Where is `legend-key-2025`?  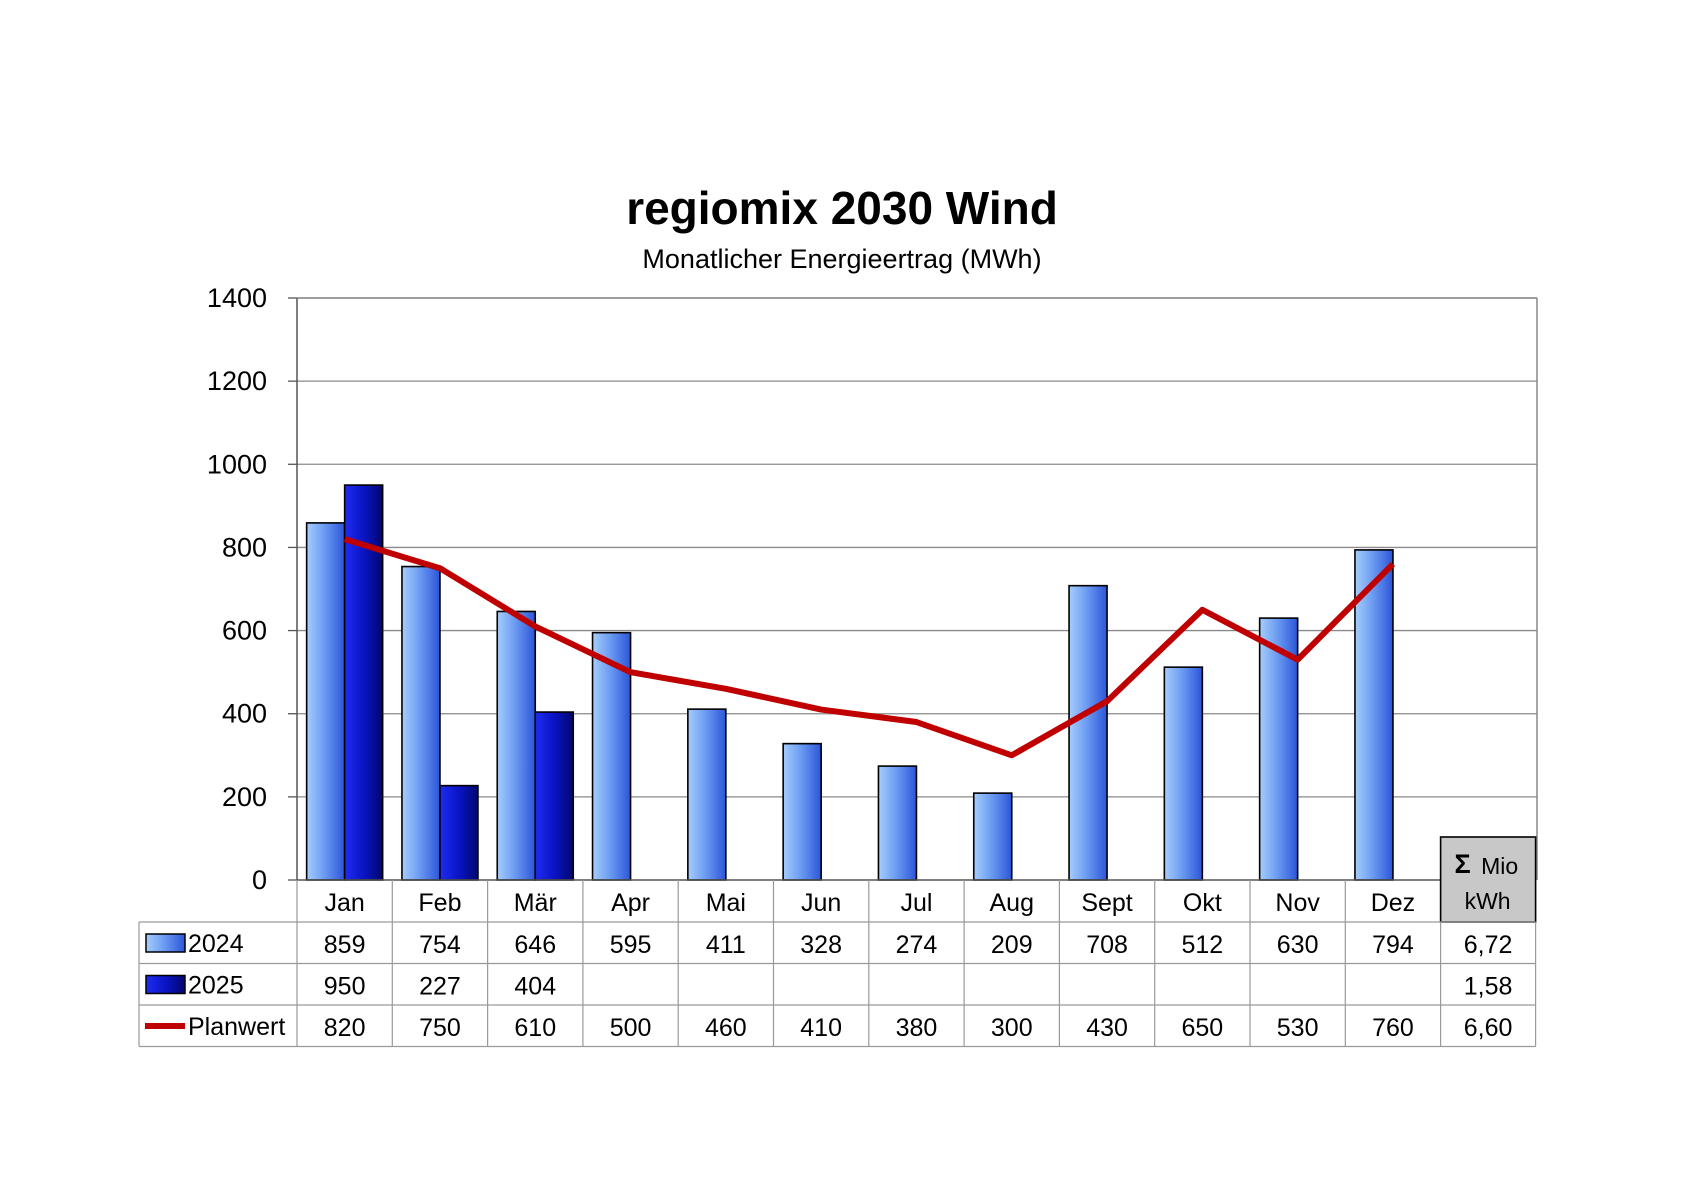 legend-key-2025 is located at coordinates (165, 984).